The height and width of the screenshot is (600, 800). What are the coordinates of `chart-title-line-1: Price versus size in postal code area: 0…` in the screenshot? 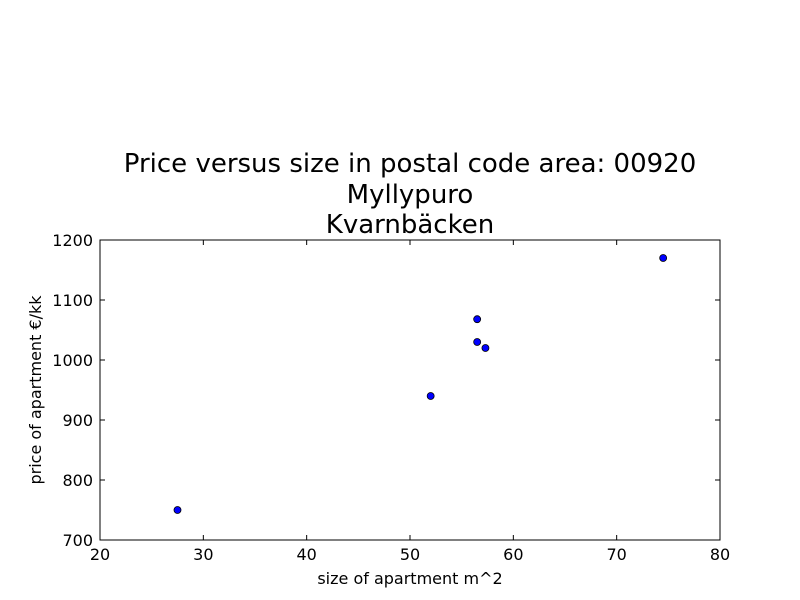 It's located at (410, 164).